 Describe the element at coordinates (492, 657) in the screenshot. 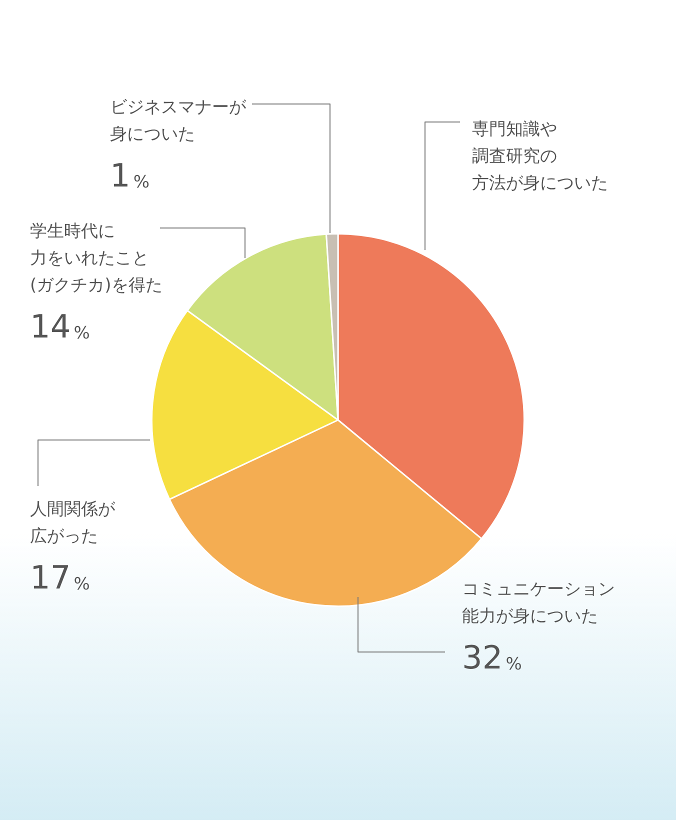

I see `data-label: 32%` at that location.